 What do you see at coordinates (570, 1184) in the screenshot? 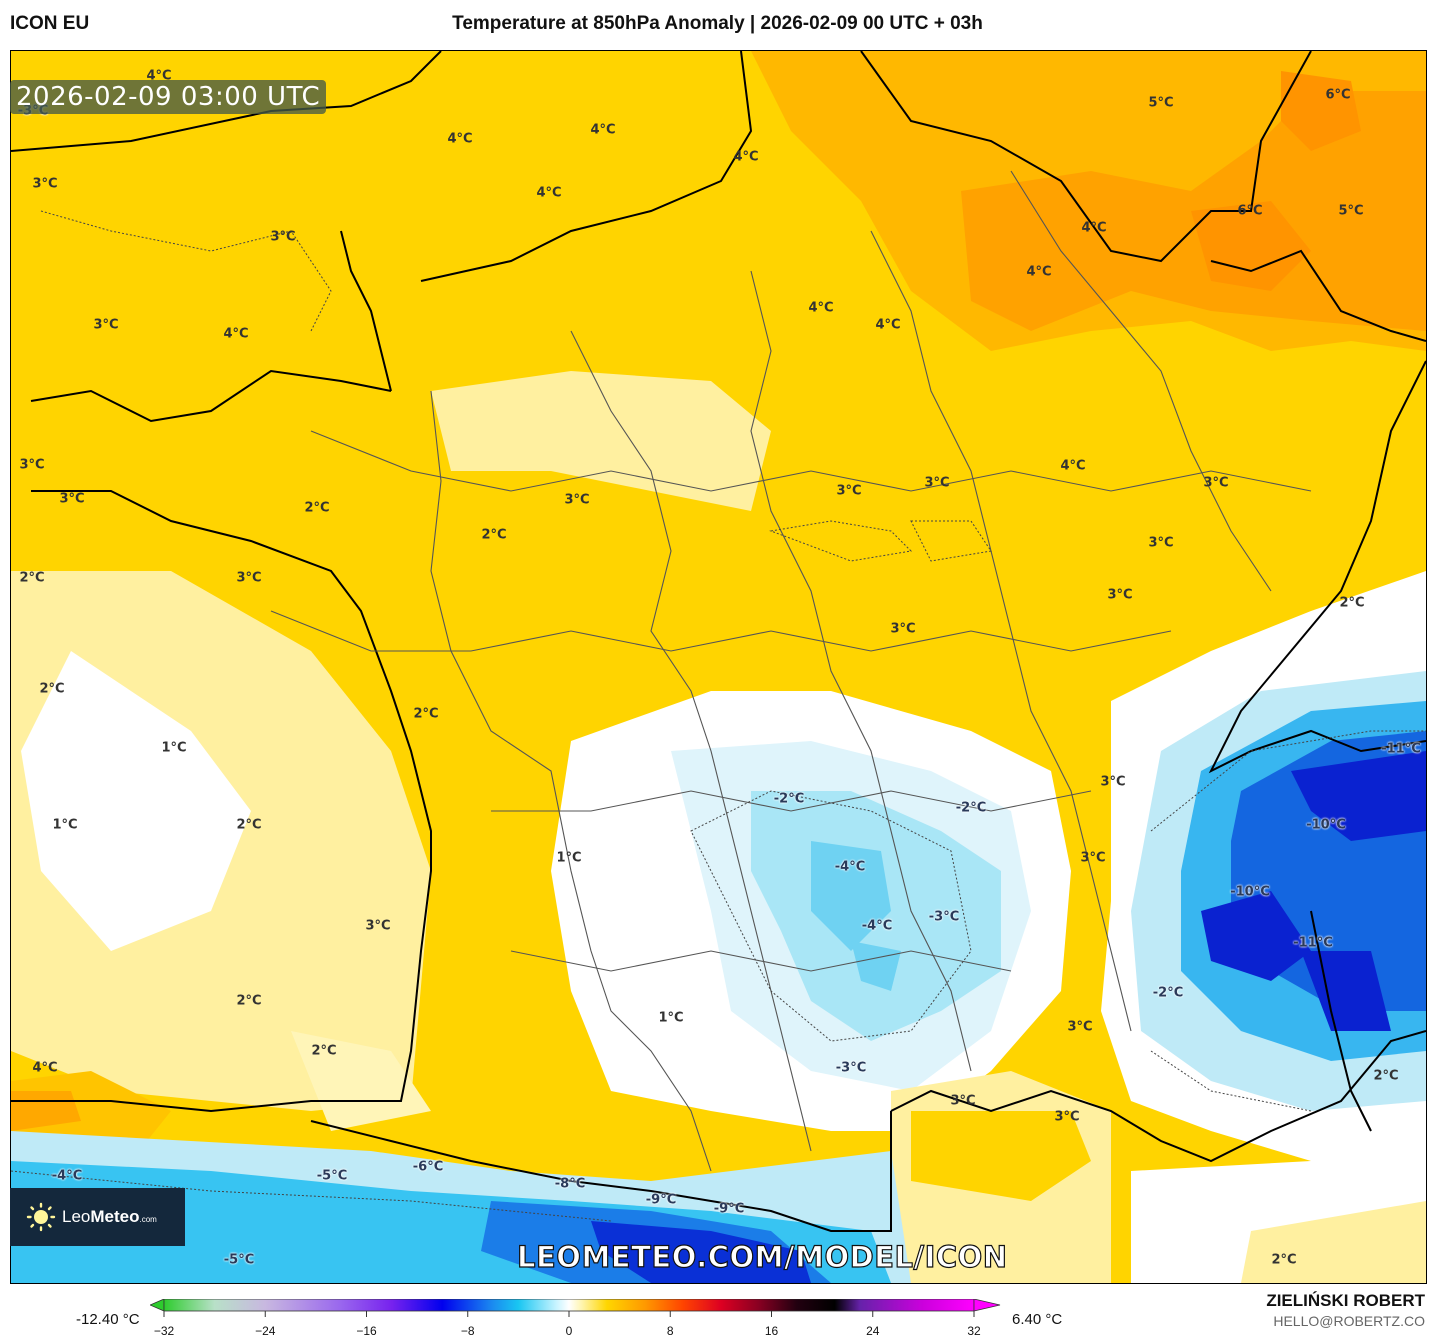
I see `temperature-label: -8°C` at bounding box center [570, 1184].